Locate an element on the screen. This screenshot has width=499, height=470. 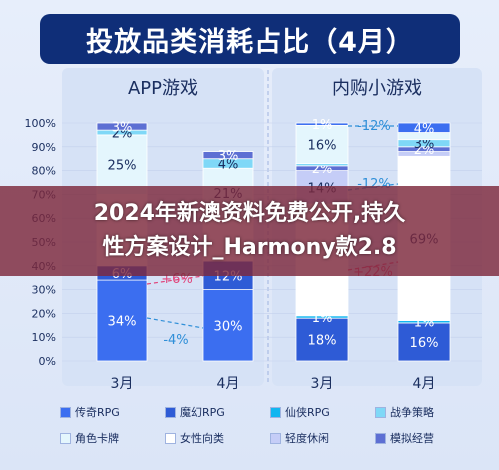
y-tick-label: 80% is located at coordinates (44, 171).